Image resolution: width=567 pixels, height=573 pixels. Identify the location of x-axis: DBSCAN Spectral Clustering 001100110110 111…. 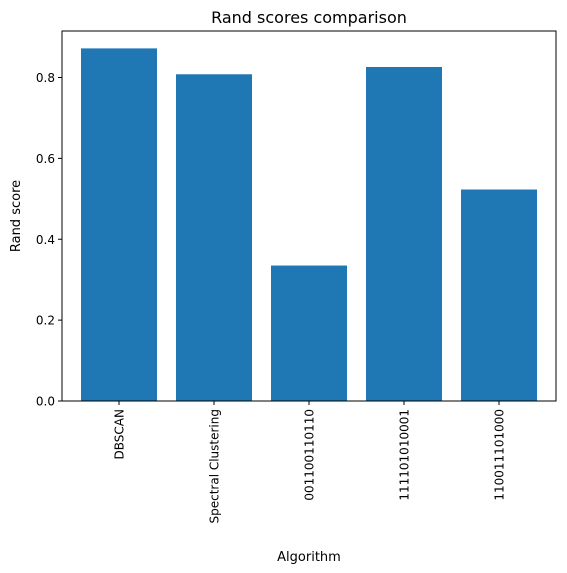
(310, 462).